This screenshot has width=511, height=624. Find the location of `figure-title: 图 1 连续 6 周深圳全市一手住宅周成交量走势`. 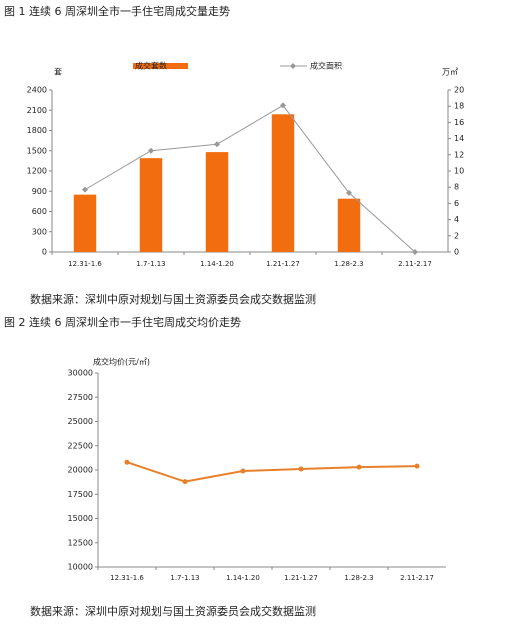

figure-title: 图 1 连续 6 周深圳全市一手住宅周成交量走势 is located at coordinates (117, 11).